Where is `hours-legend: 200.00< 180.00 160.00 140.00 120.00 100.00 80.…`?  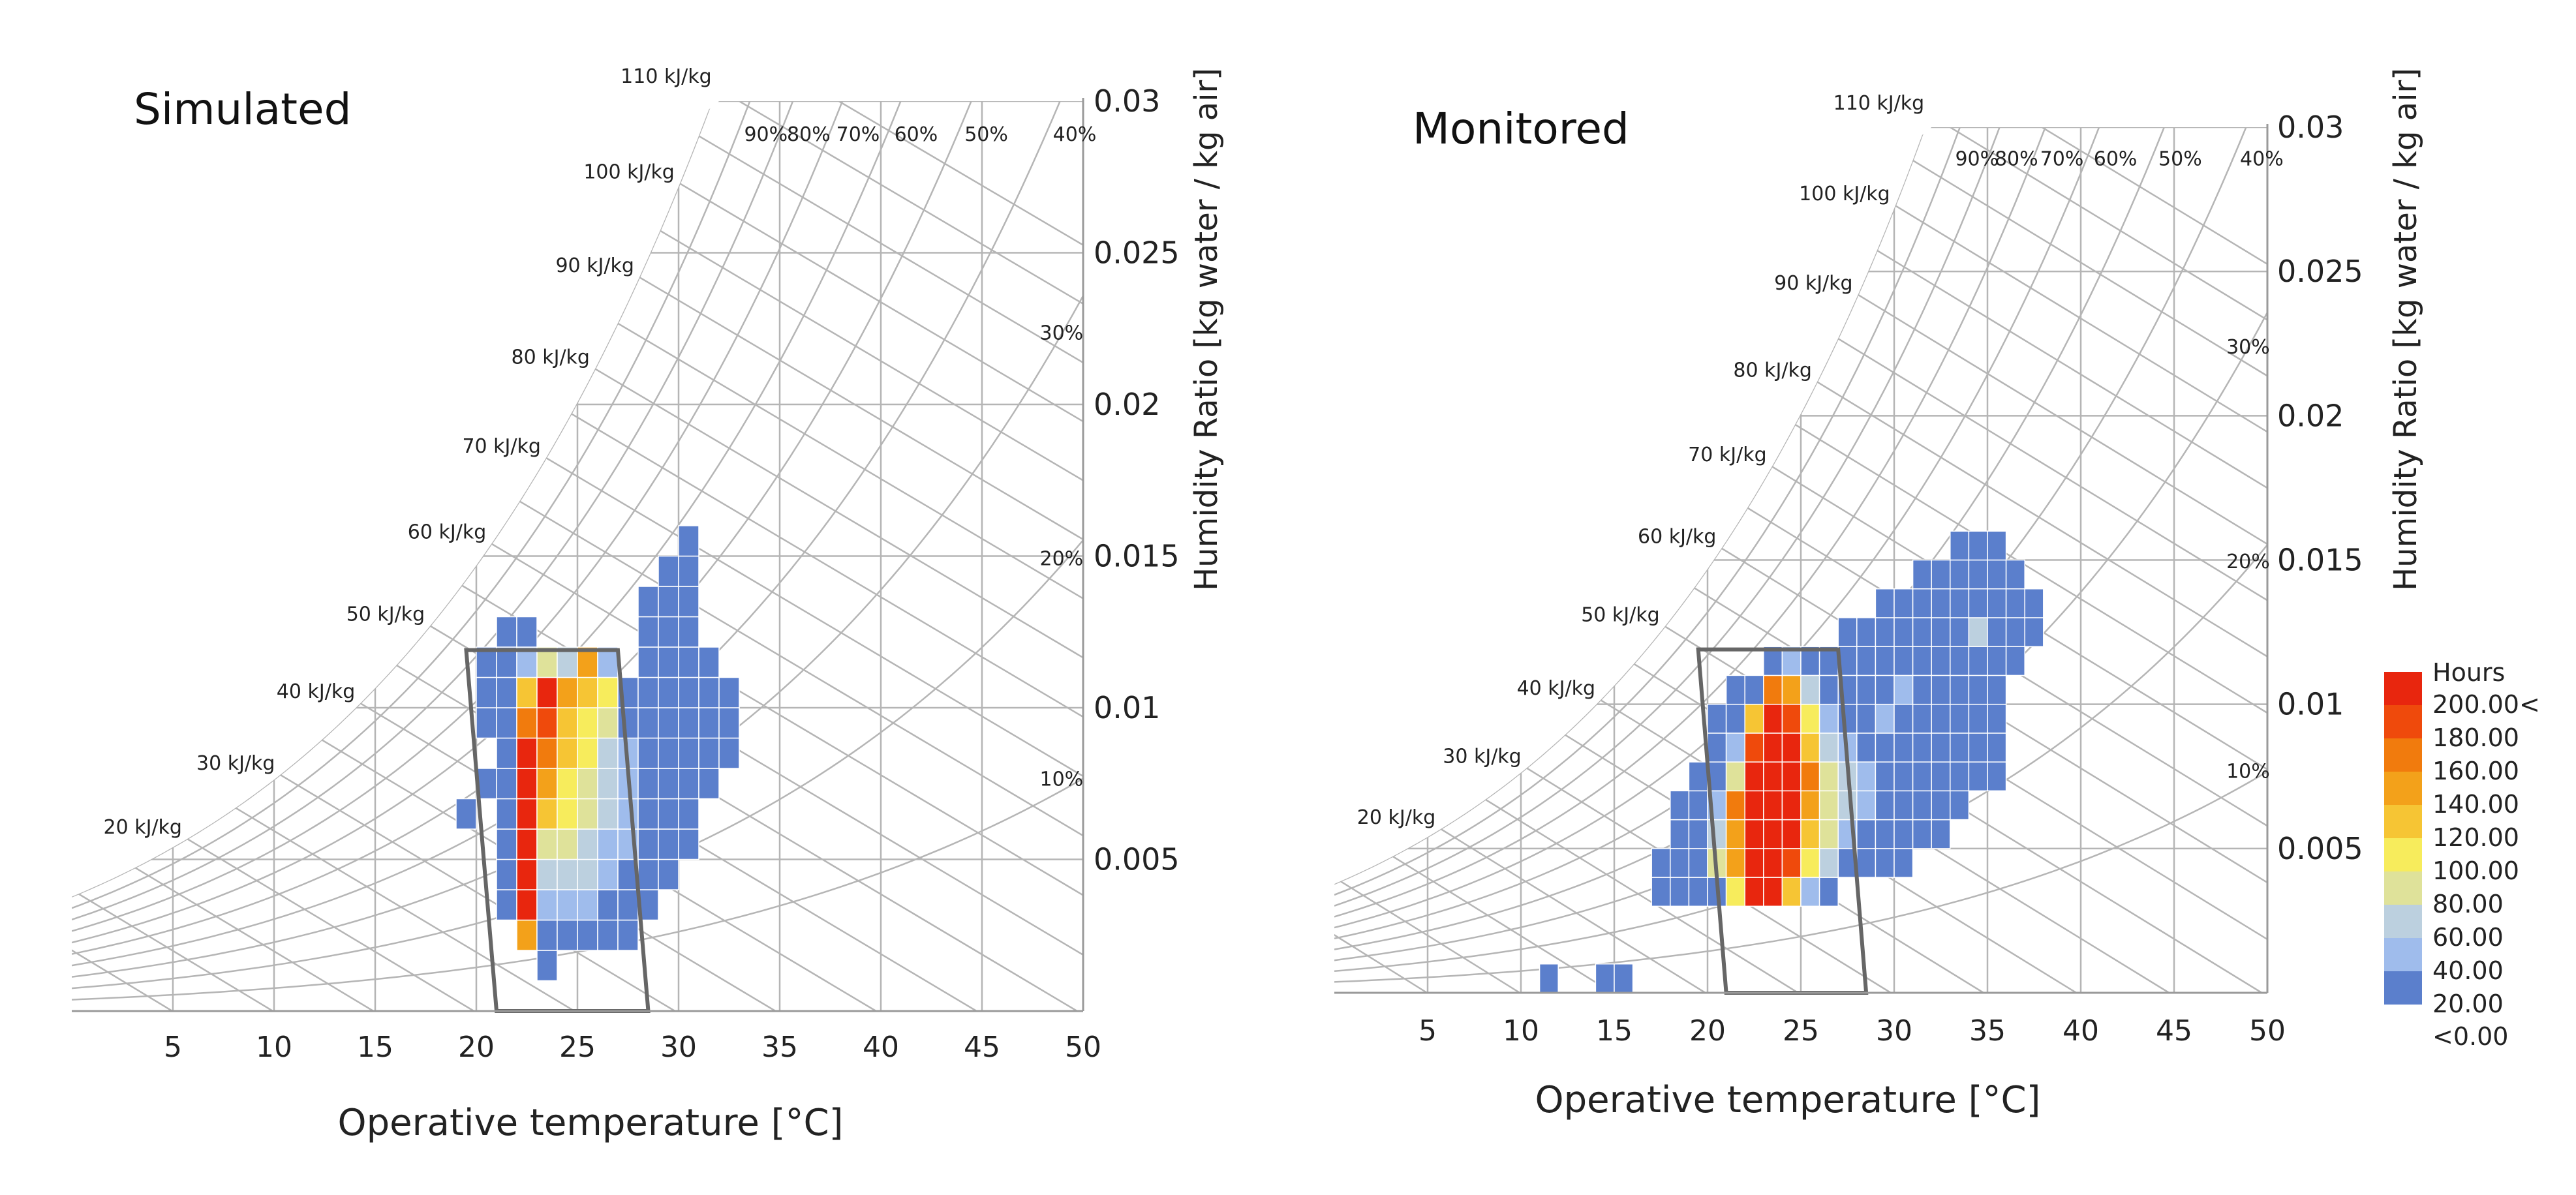 hours-legend: 200.00< 180.00 160.00 140.00 120.00 100.00 80.… is located at coordinates (2462, 854).